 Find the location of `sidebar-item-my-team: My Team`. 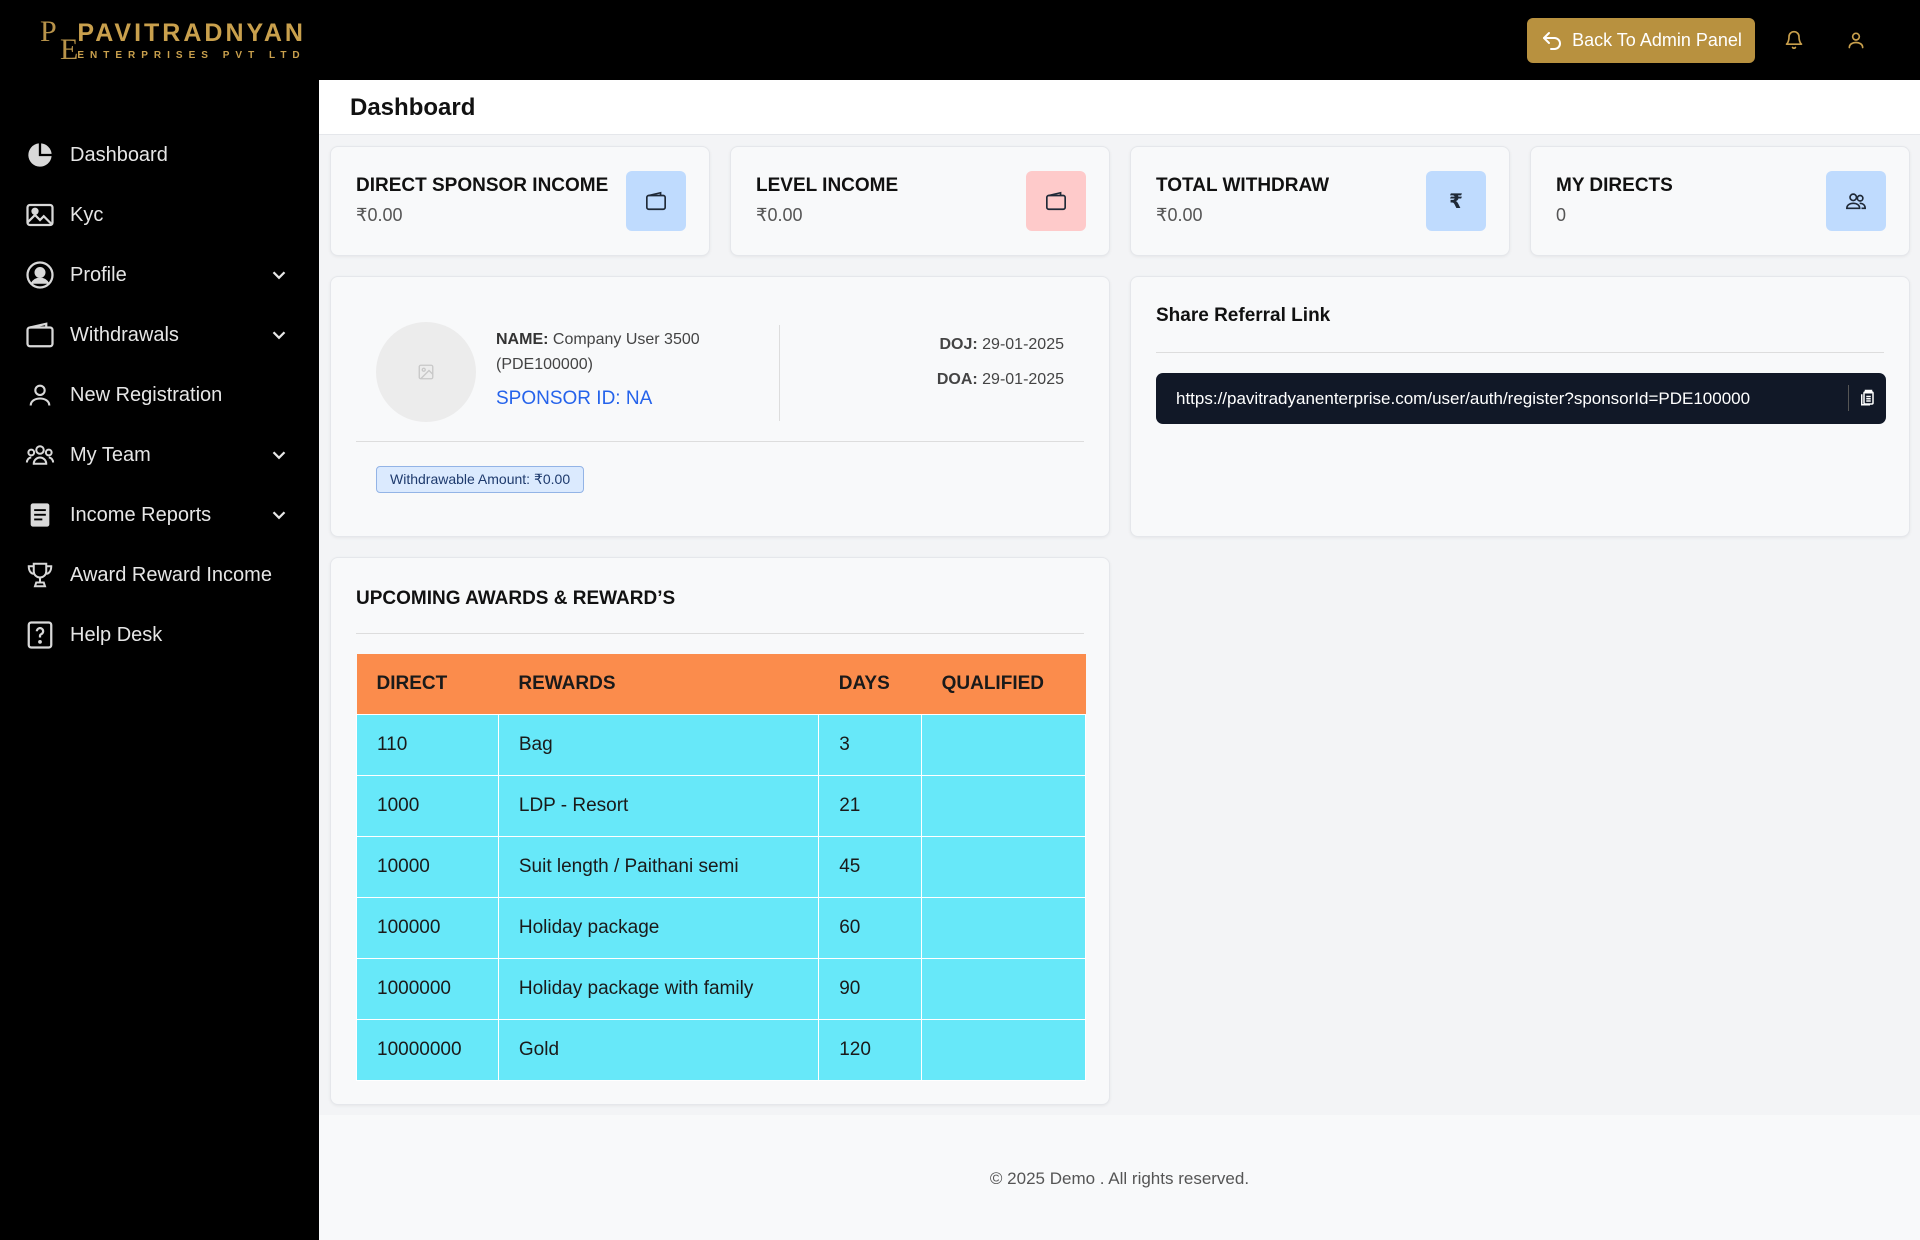

sidebar-item-my-team: My Team is located at coordinates (159, 455).